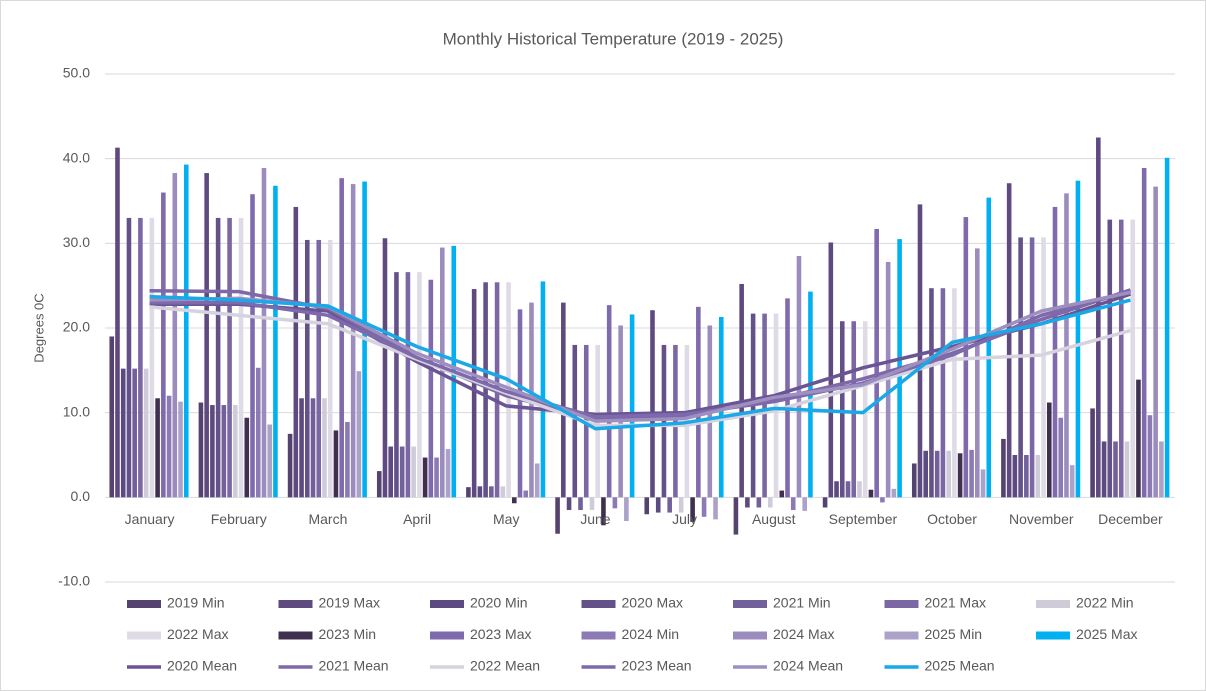  What do you see at coordinates (239, 519) in the screenshot?
I see `x-tick-label: February` at bounding box center [239, 519].